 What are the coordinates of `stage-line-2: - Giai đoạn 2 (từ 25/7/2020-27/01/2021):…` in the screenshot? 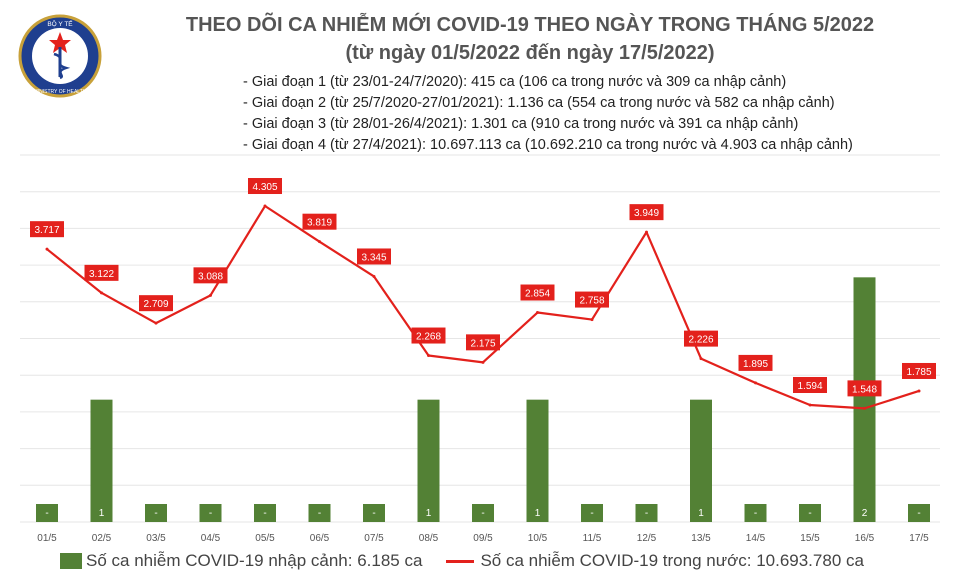 It's located at (539, 103).